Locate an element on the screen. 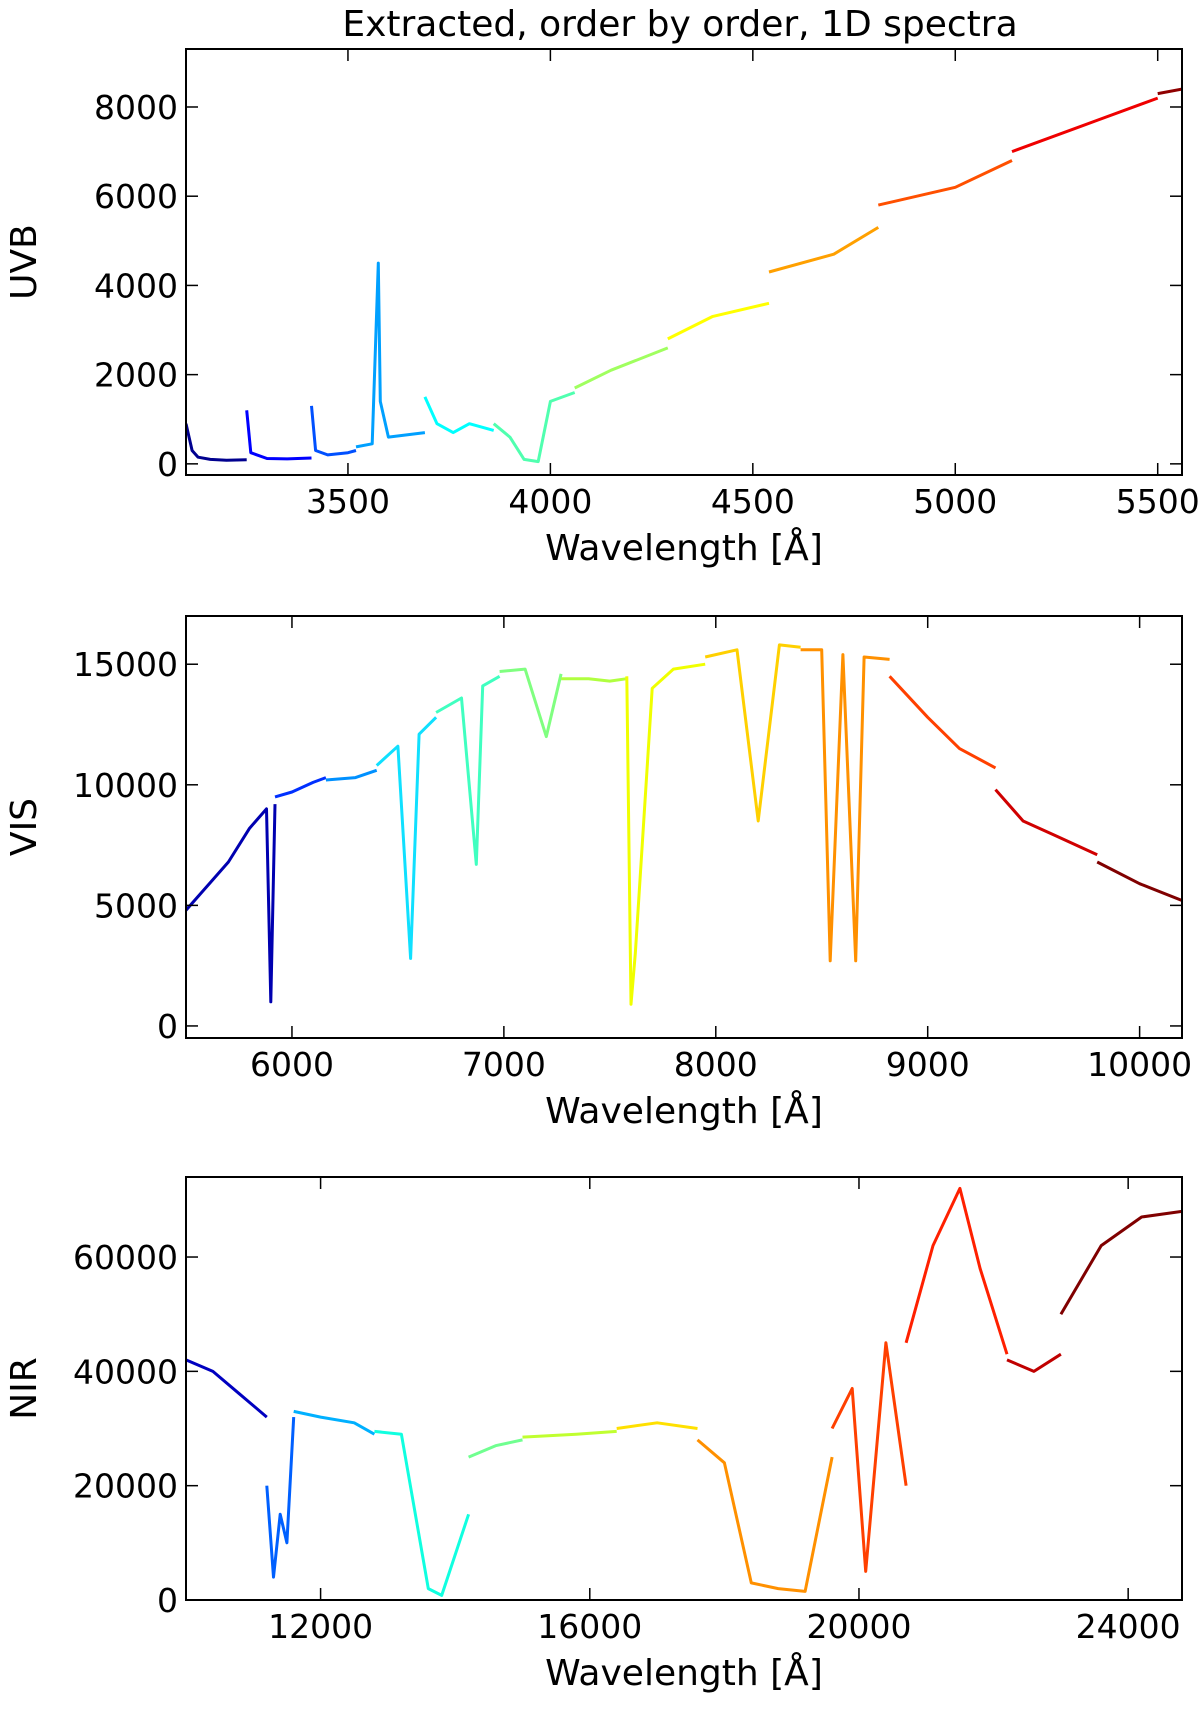 The image size is (1200, 1715). y-tick-label: 2000 is located at coordinates (136, 375).